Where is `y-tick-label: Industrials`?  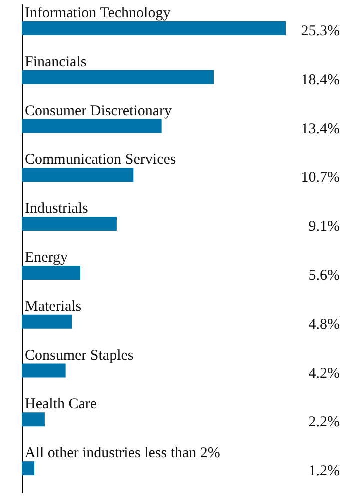 y-tick-label: Industrials is located at coordinates (56, 209).